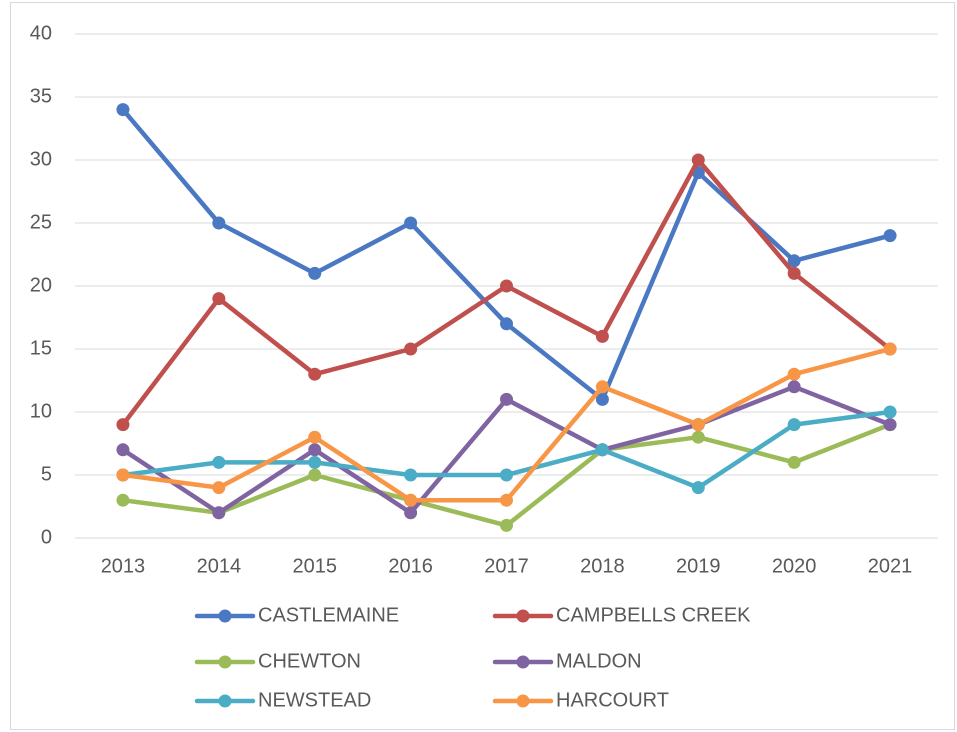 The height and width of the screenshot is (732, 957). What do you see at coordinates (653, 615) in the screenshot?
I see `legend-label: CAMPBELLS CREEK` at bounding box center [653, 615].